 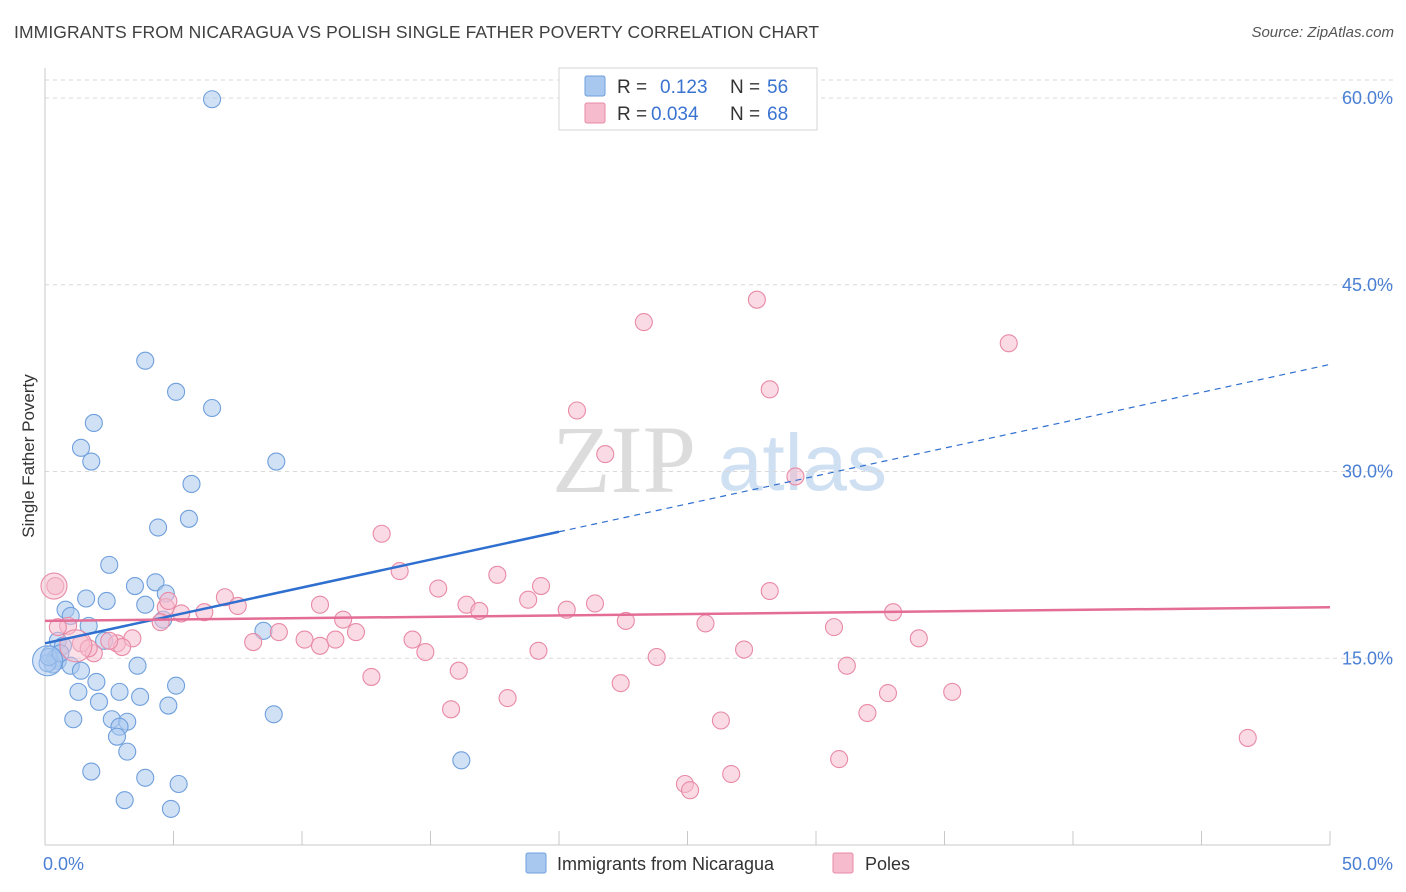 What do you see at coordinates (63, 864) in the screenshot?
I see `x-tick-label-min: 0.0%` at bounding box center [63, 864].